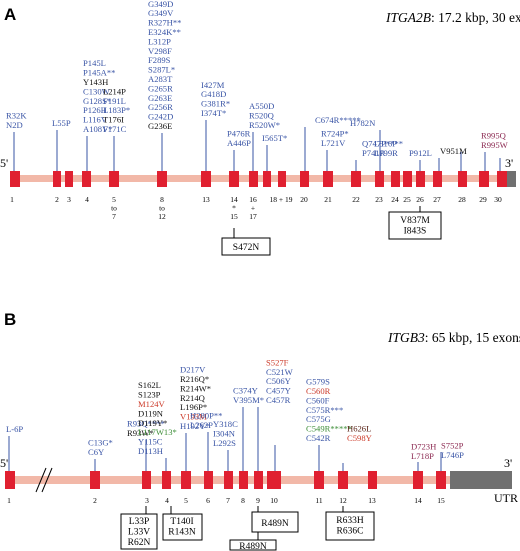 The image size is (520, 551). I want to click on mutation-label: D119N, so click(151, 413).